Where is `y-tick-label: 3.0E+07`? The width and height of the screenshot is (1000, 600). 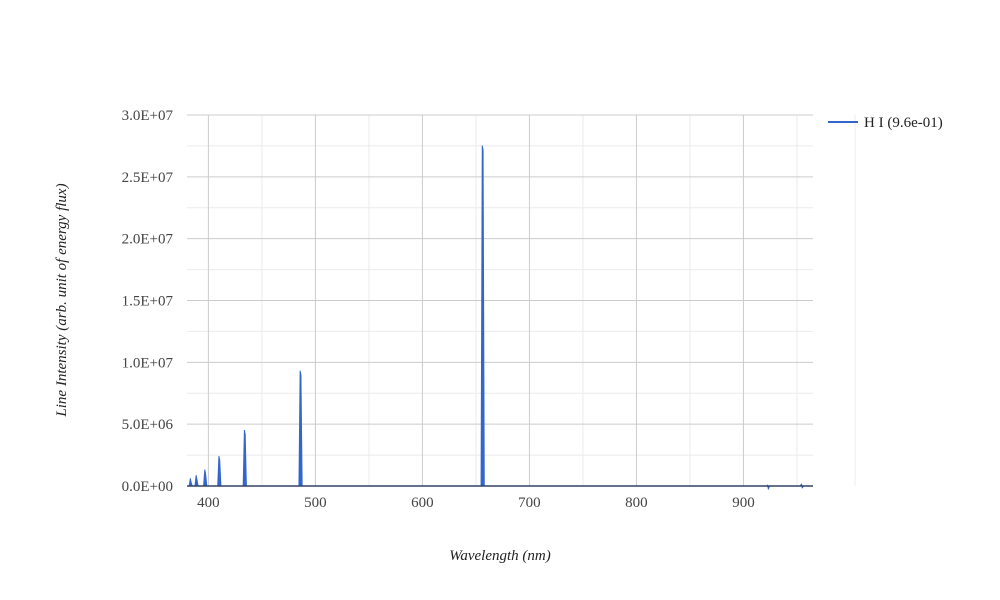
y-tick-label: 3.0E+07 is located at coordinates (148, 116).